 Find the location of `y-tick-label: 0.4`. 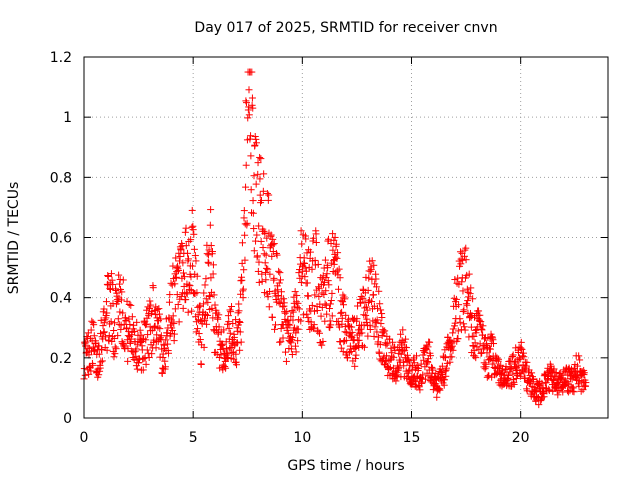

y-tick-label: 0.4 is located at coordinates (61, 299).